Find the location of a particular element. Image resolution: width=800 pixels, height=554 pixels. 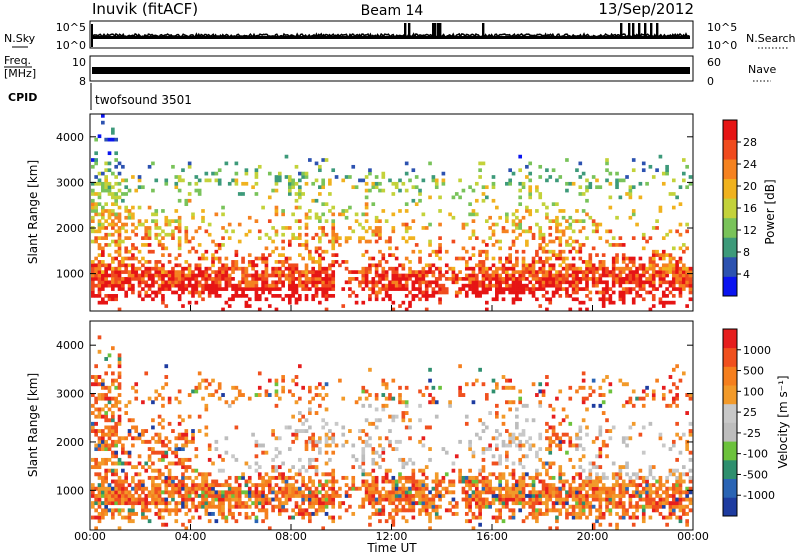

colorbar-segment is located at coordinates (730, 286).